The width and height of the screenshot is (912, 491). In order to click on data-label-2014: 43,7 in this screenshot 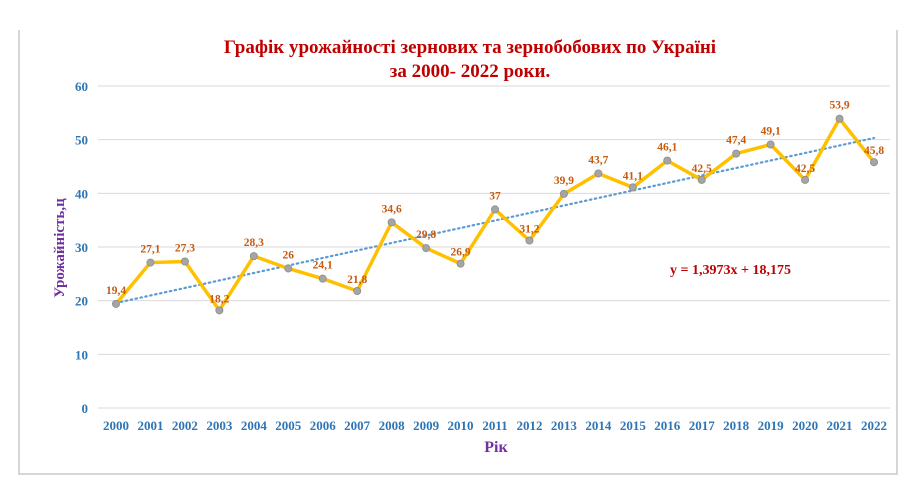, I will do `click(598, 160)`.